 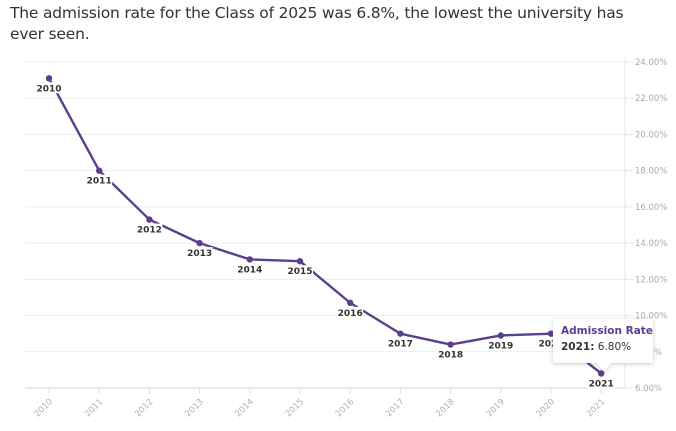 What do you see at coordinates (44, 408) in the screenshot?
I see `x-tick-label: 2010` at bounding box center [44, 408].